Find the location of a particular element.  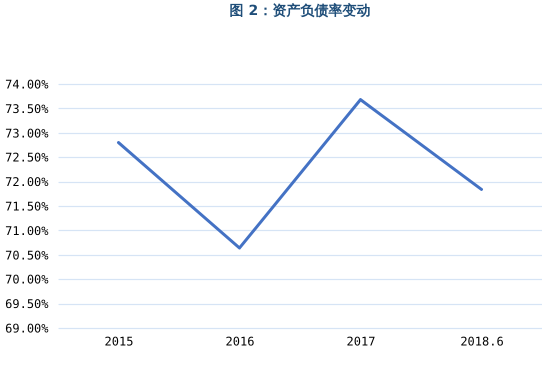

chart-title: 图 2：资产负债率变动 is located at coordinates (300, 10).